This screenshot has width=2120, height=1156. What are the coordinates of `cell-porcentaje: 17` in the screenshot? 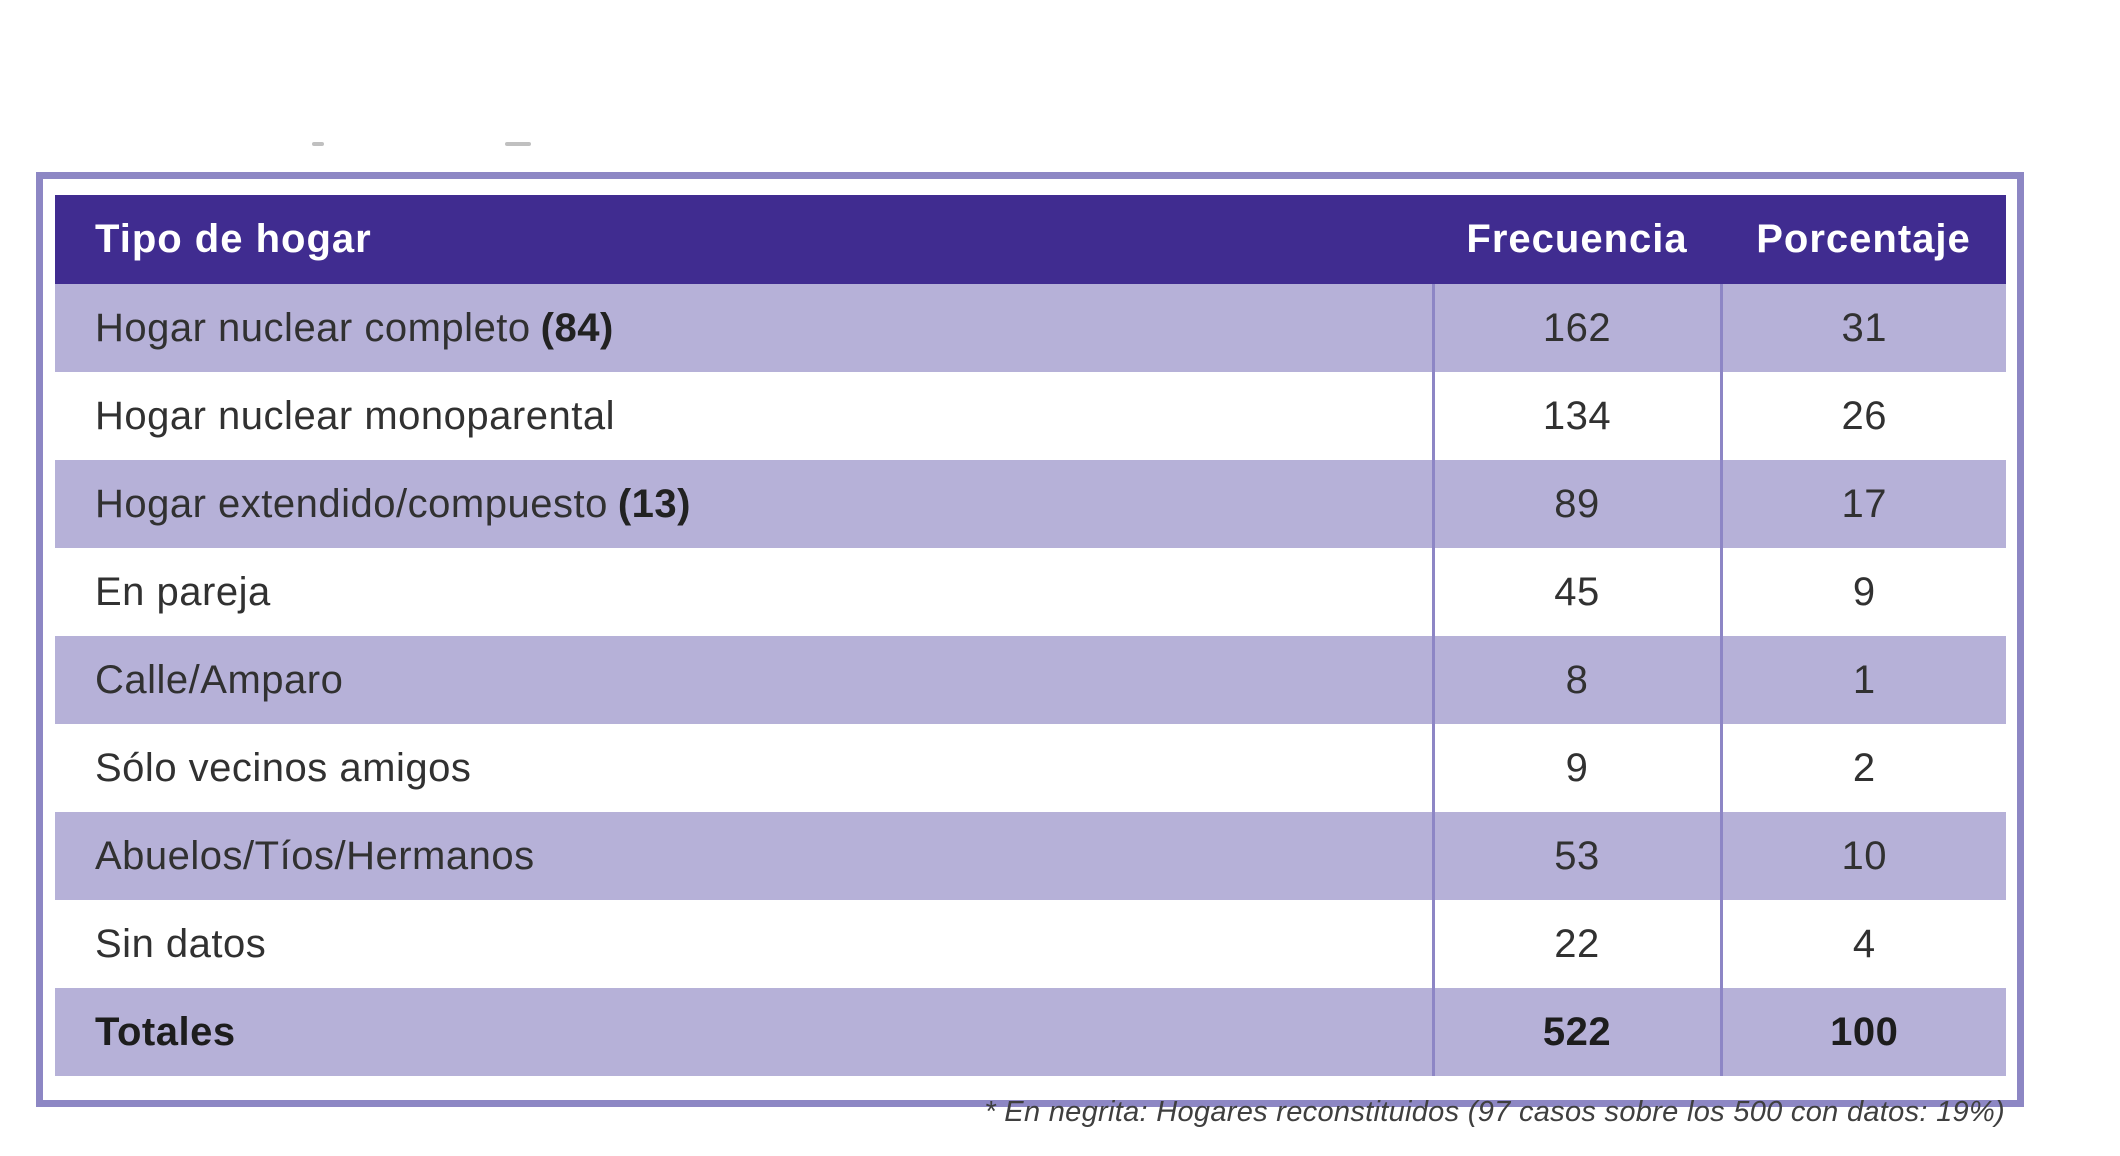 It's located at (1862, 504).